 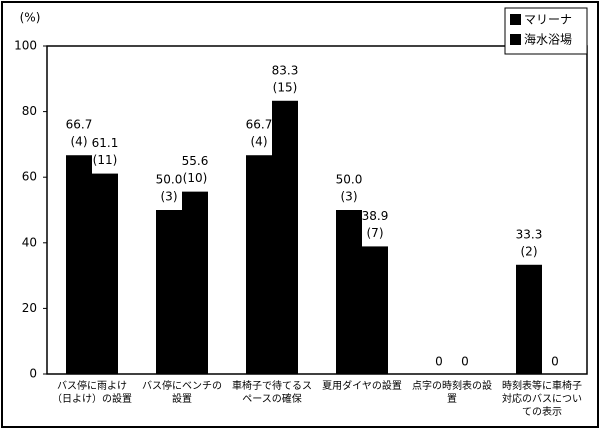 What do you see at coordinates (542, 399) in the screenshot?
I see `x-tick-label: 時刻表等に車椅子対応のバスについての表示` at bounding box center [542, 399].